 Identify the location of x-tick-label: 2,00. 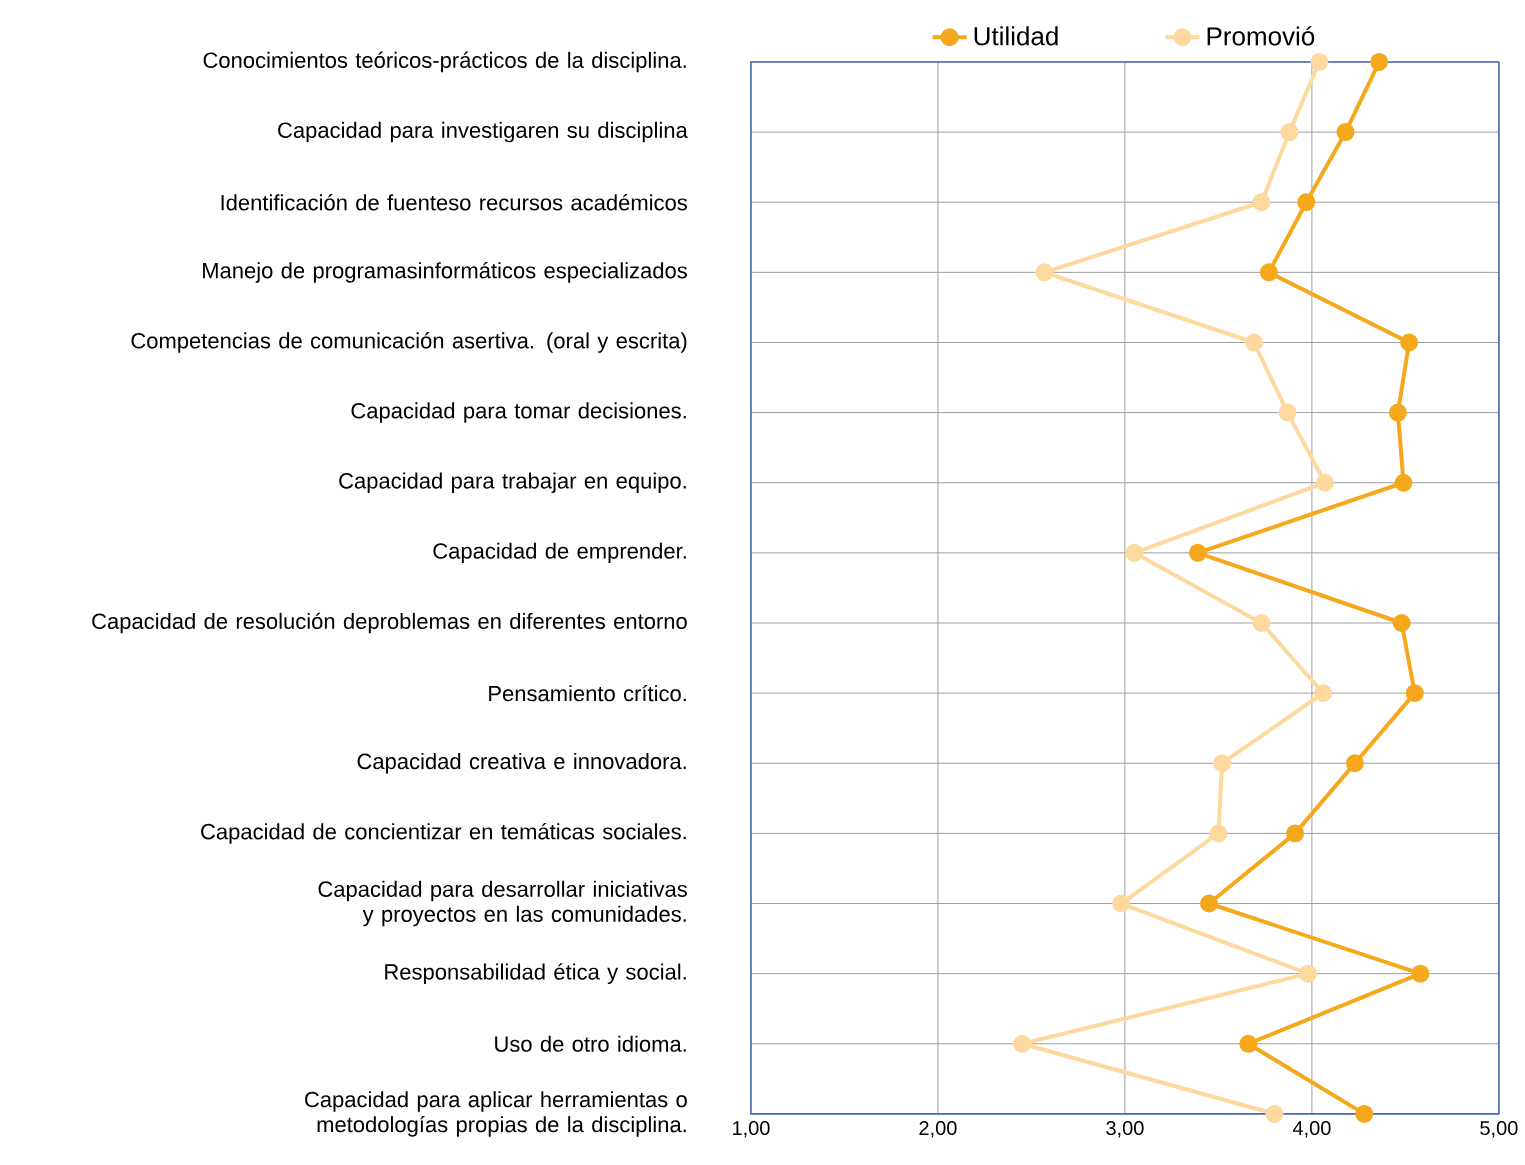
(938, 1129).